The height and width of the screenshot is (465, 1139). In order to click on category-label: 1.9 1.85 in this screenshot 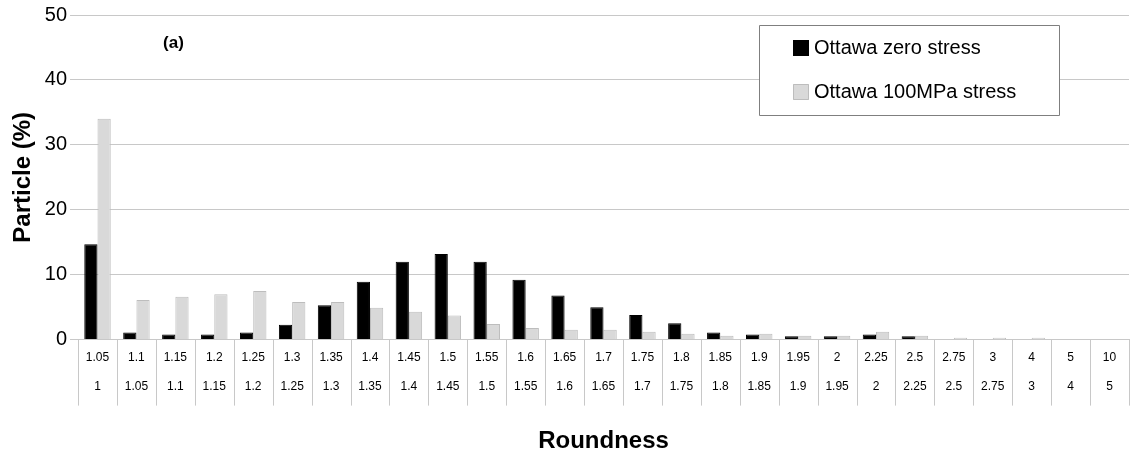, I will do `click(759, 372)`.